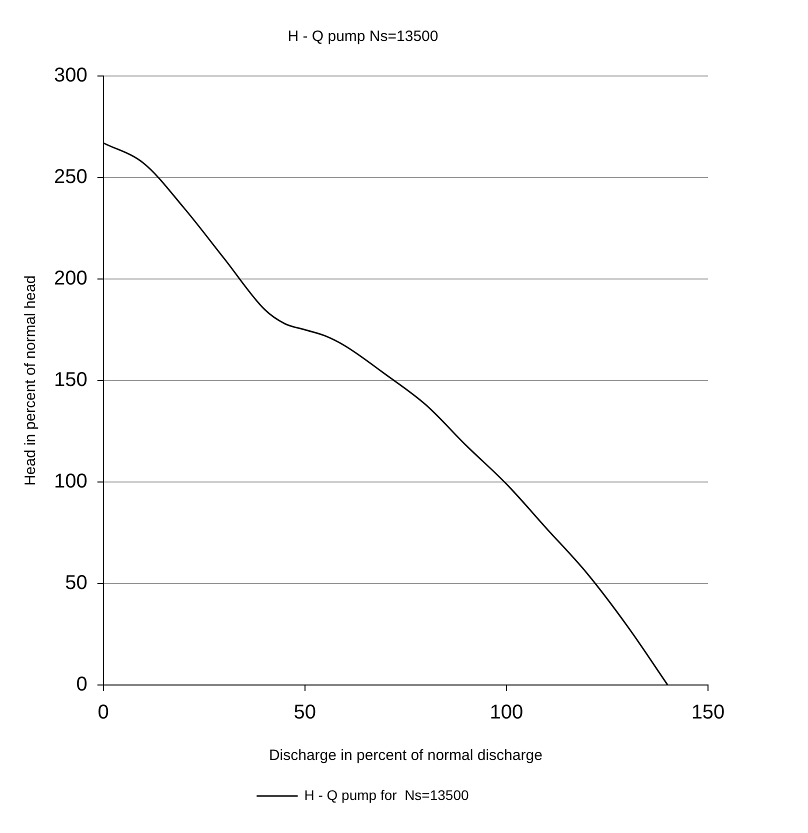  What do you see at coordinates (31, 380) in the screenshot?
I see `y-axis-title: Head in percent of normal head` at bounding box center [31, 380].